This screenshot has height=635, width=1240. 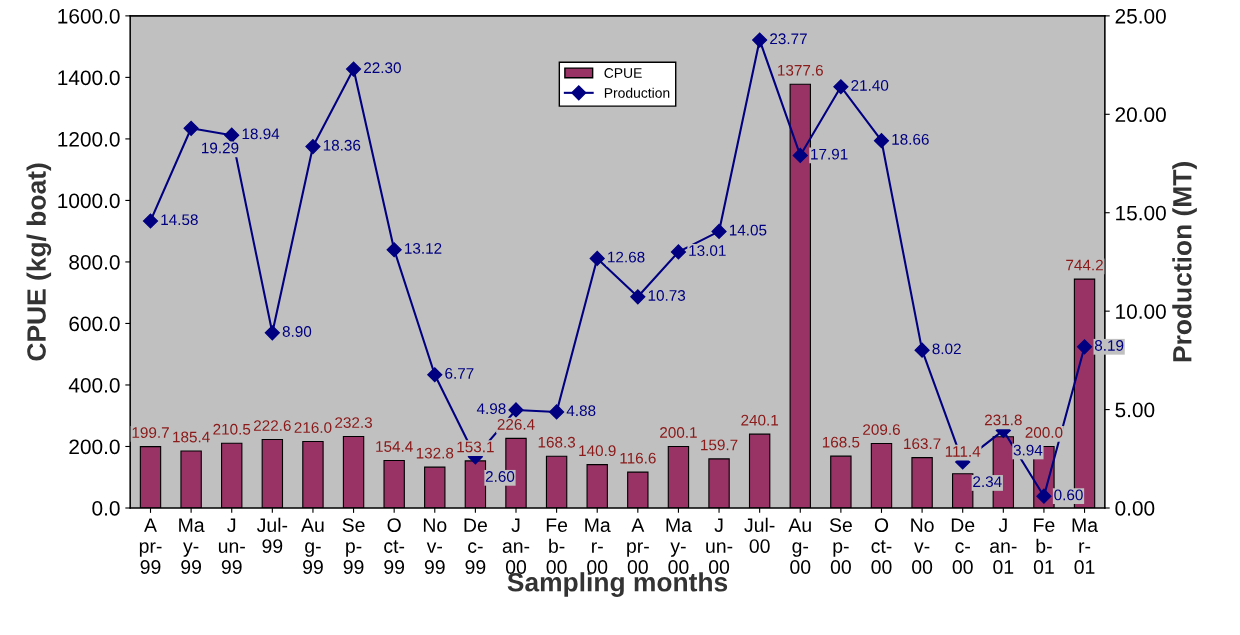 What do you see at coordinates (39, 262) in the screenshot?
I see `y-axis-title: CPUE (kg/ boat)` at bounding box center [39, 262].